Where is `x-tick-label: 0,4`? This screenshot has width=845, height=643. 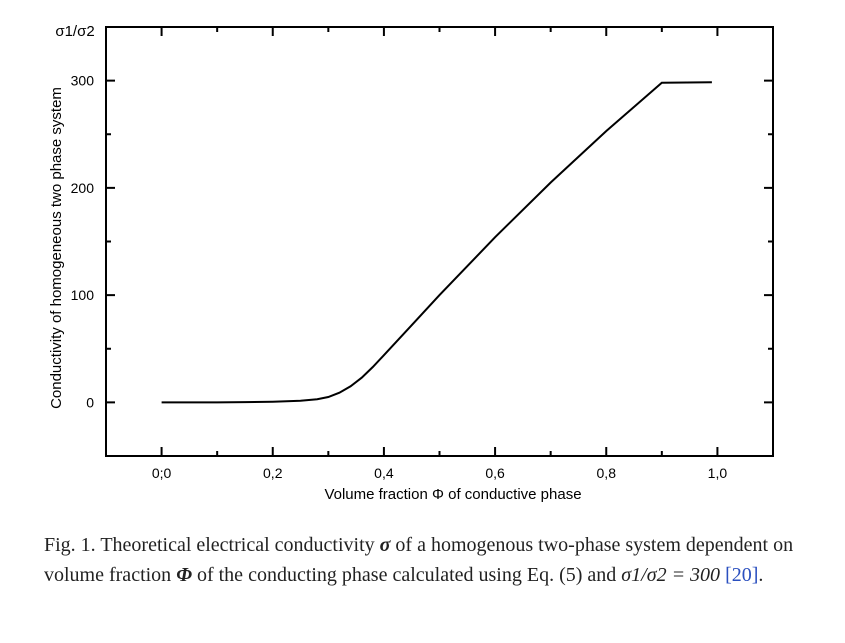
x-tick-label: 0,4 is located at coordinates (384, 473).